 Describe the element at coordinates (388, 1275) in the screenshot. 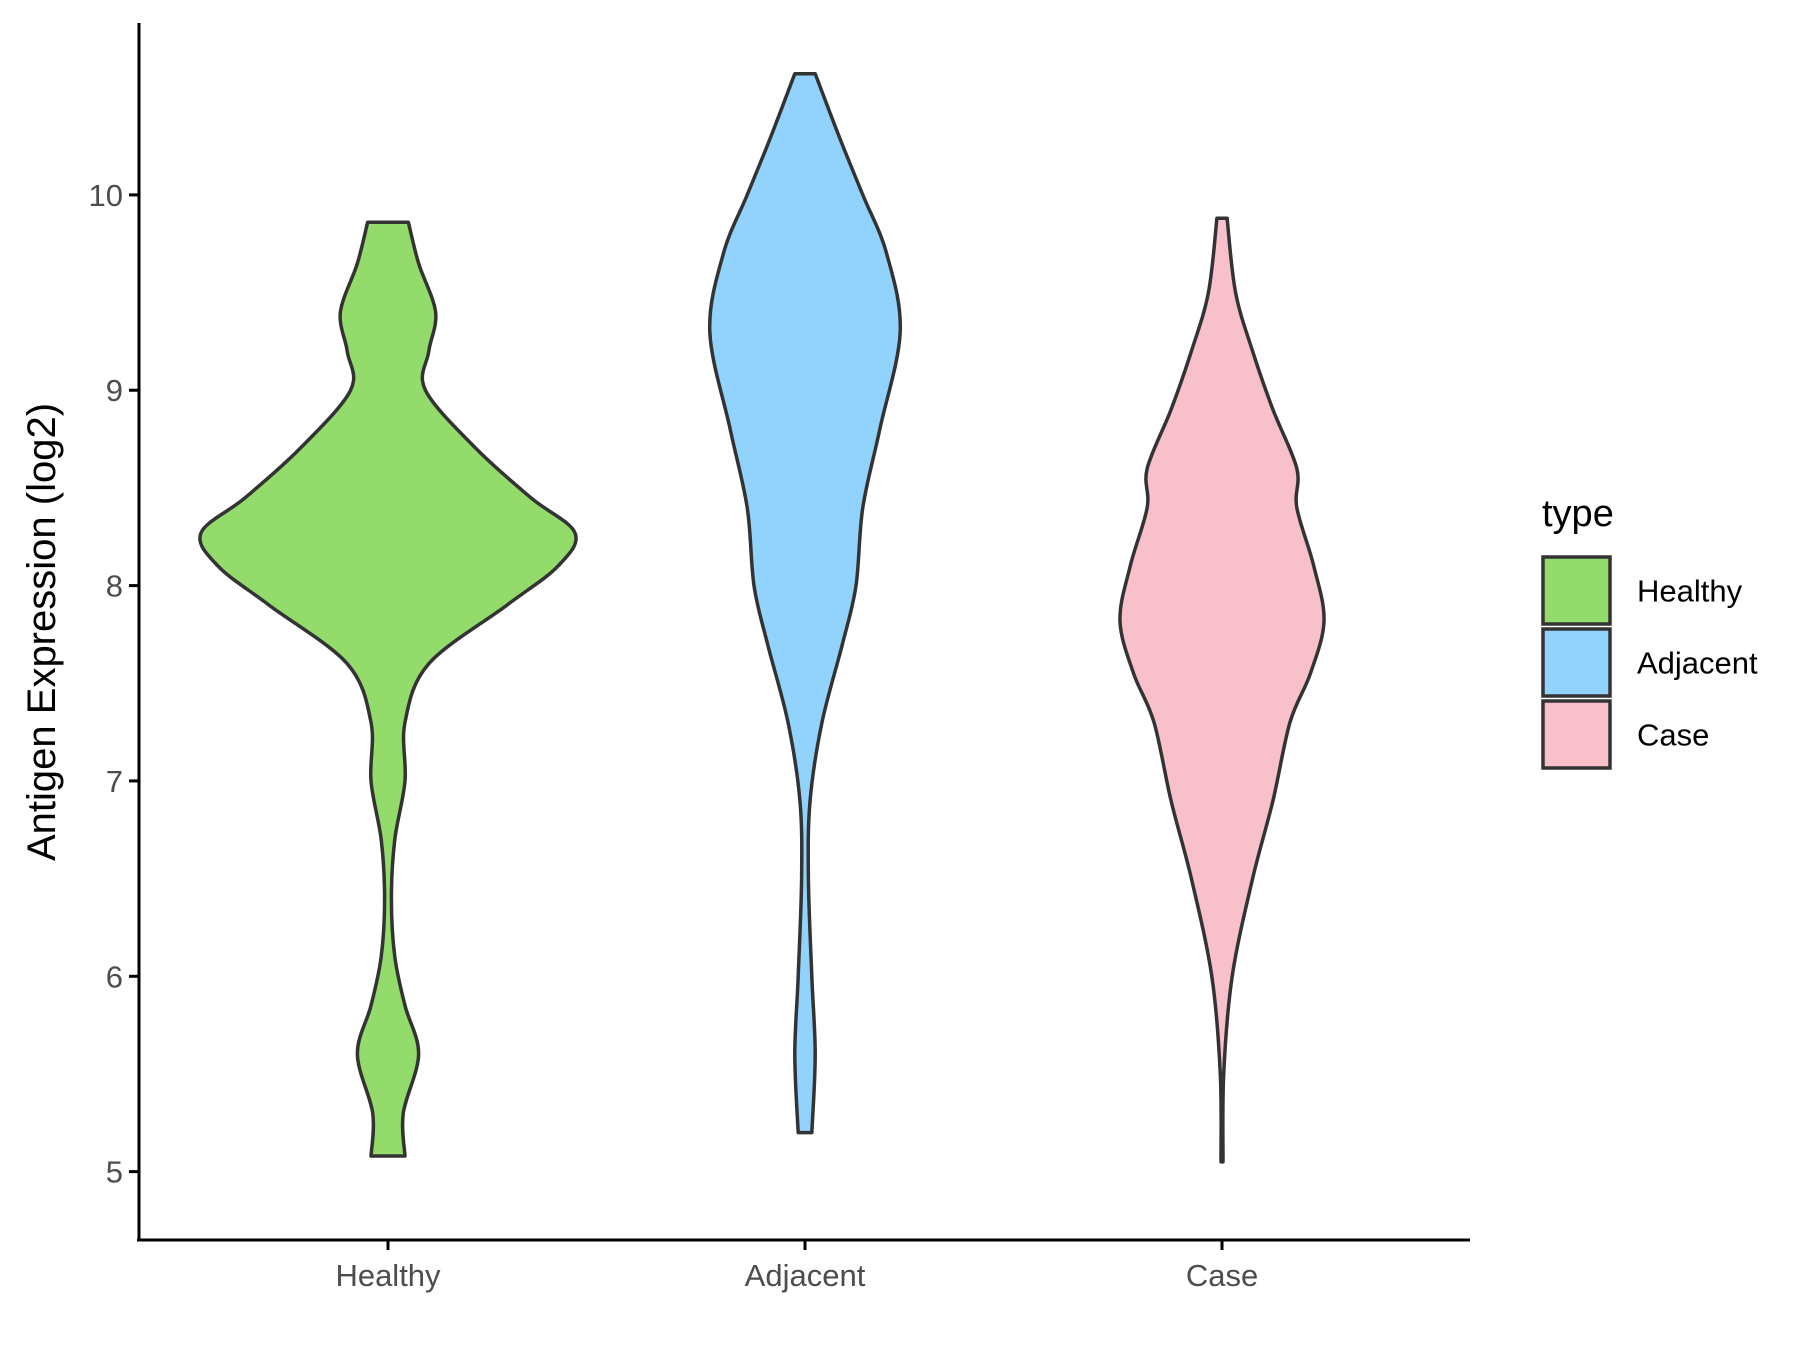

I see `x-tick-label: Healthy` at that location.